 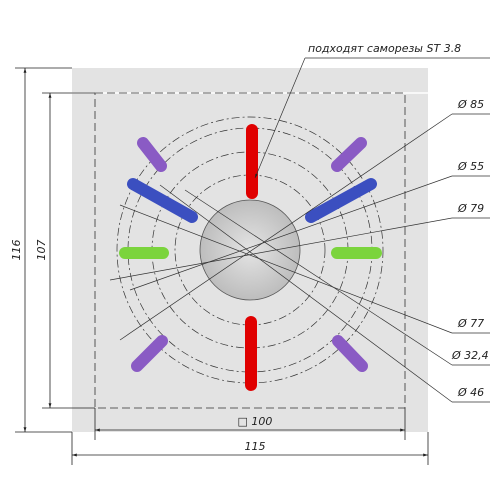 What do you see at coordinates (41, 250) in the screenshot?
I see `dimension-label: 107` at bounding box center [41, 250].